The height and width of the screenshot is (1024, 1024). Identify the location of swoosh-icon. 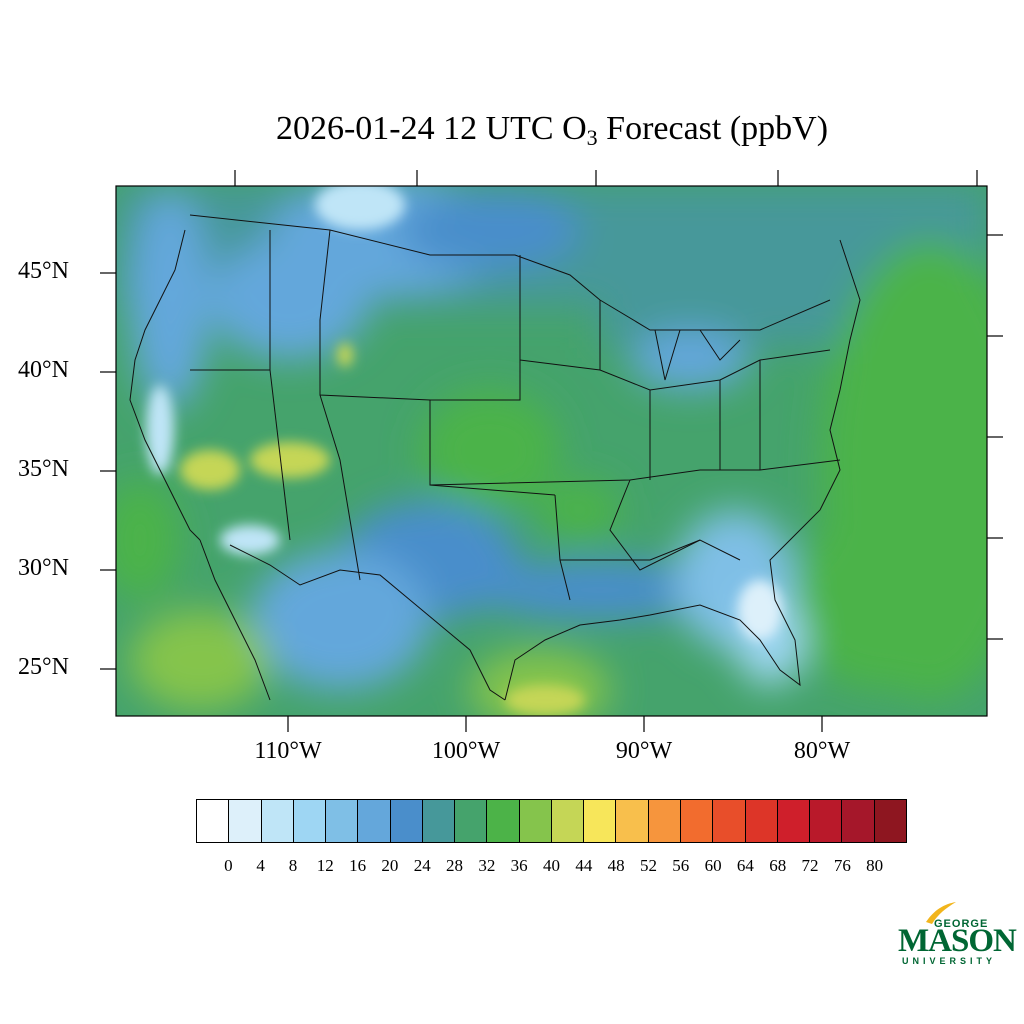
(941, 913).